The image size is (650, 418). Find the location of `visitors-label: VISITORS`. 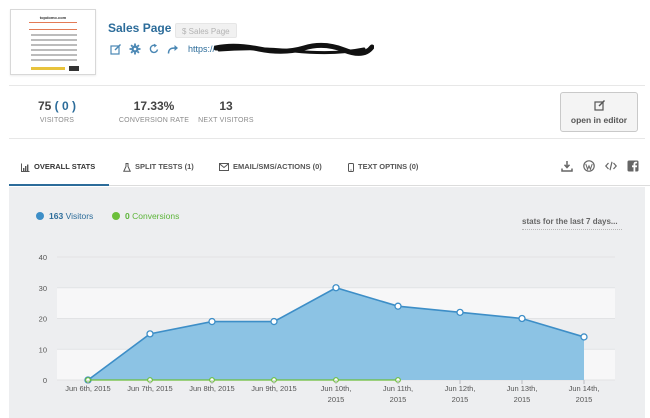

visitors-label: VISITORS is located at coordinates (57, 120).